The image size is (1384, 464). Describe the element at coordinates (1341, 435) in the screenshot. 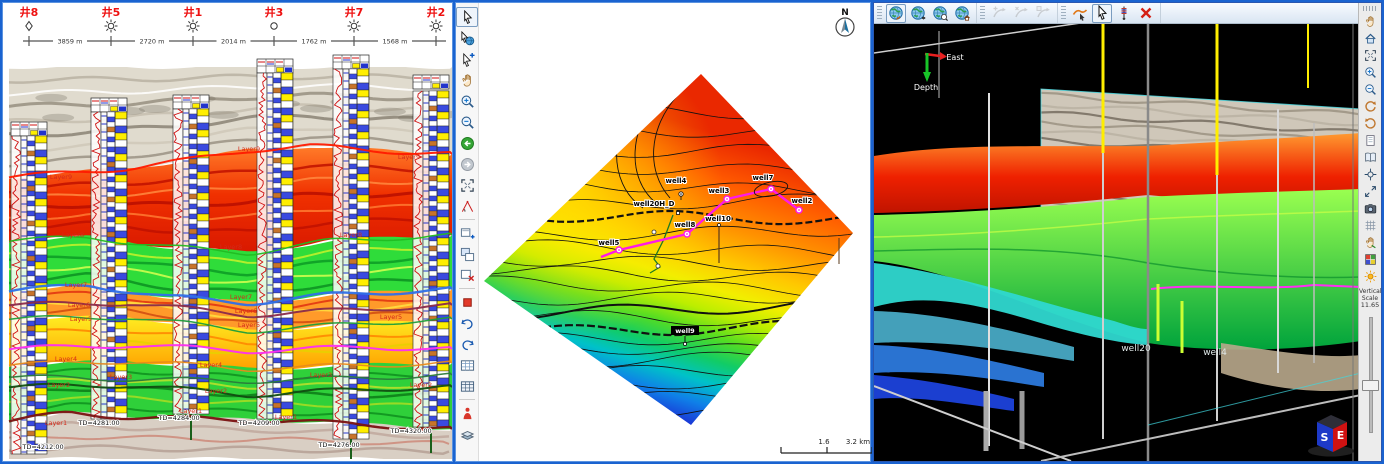

I see `logo-letter-side: E` at that location.